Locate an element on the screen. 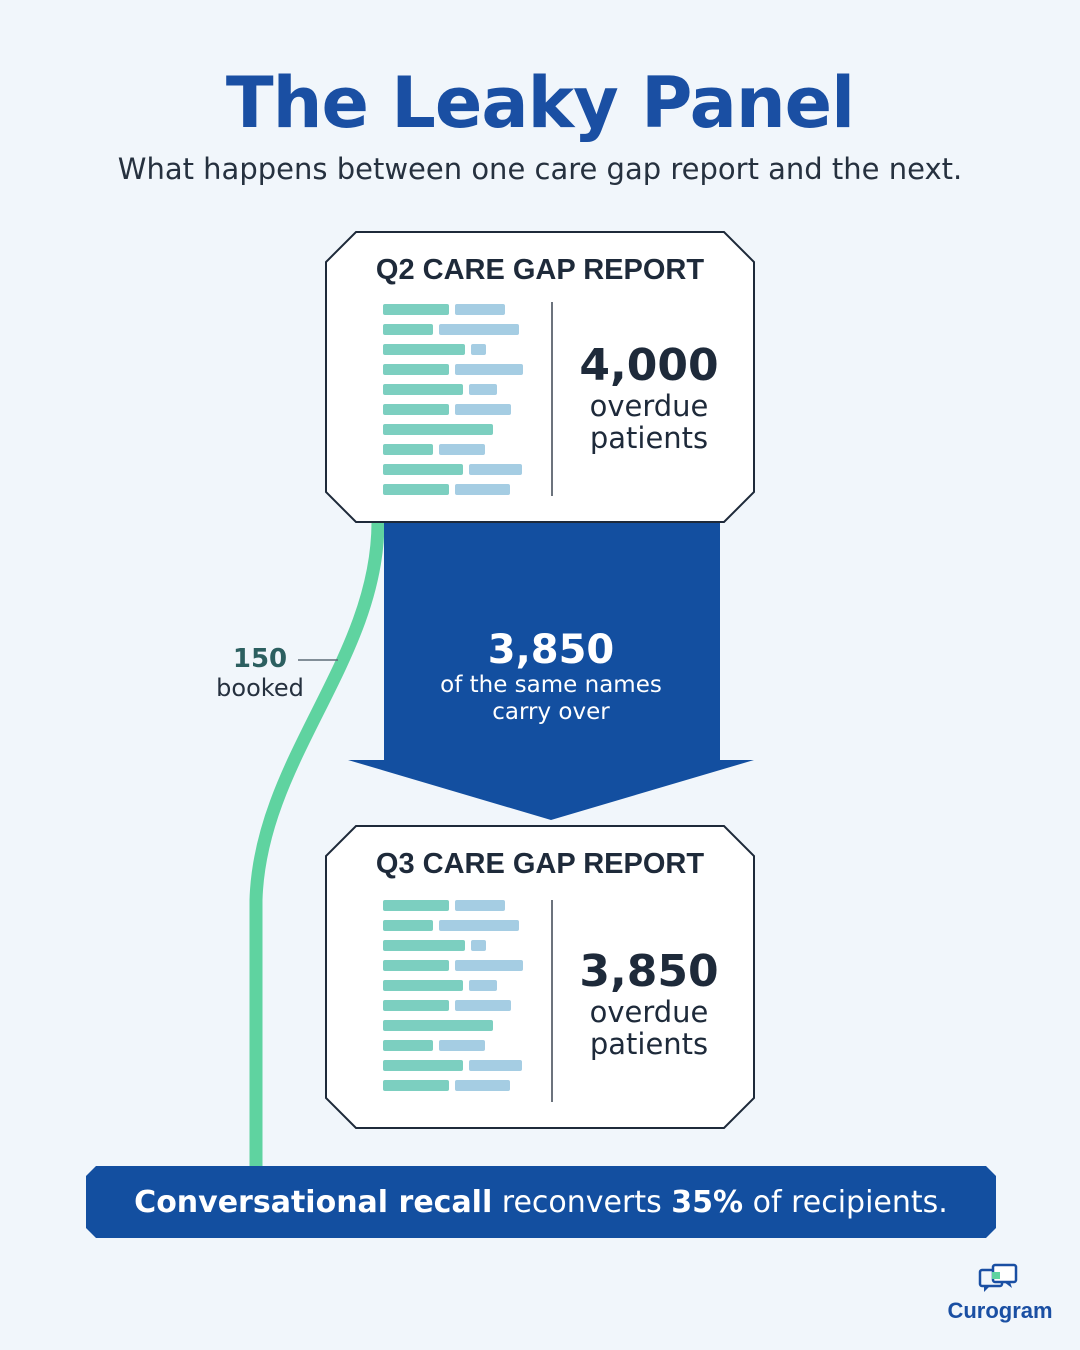 This screenshot has height=1350, width=1080. banner-emphasis-2: 35% is located at coordinates (707, 1202).